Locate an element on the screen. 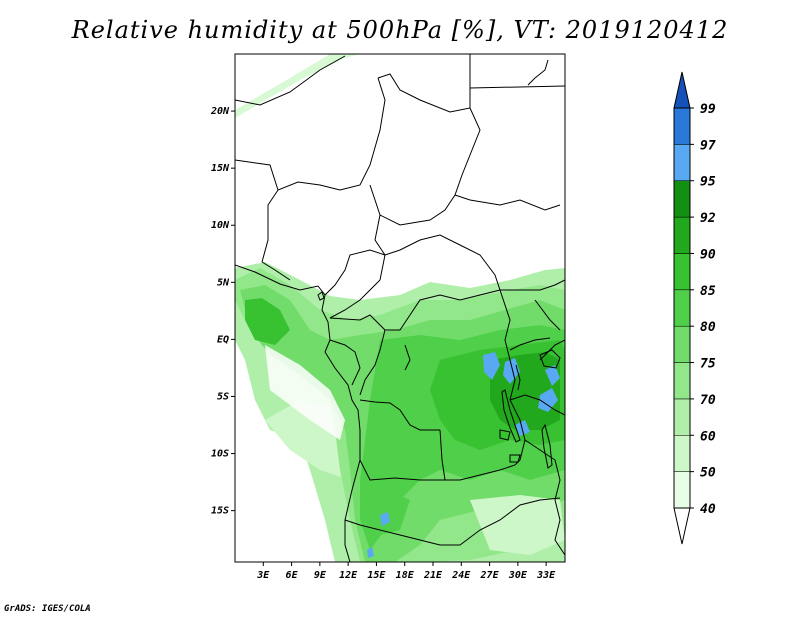 The height and width of the screenshot is (618, 800). colorbar-label: 50 is located at coordinates (708, 473).